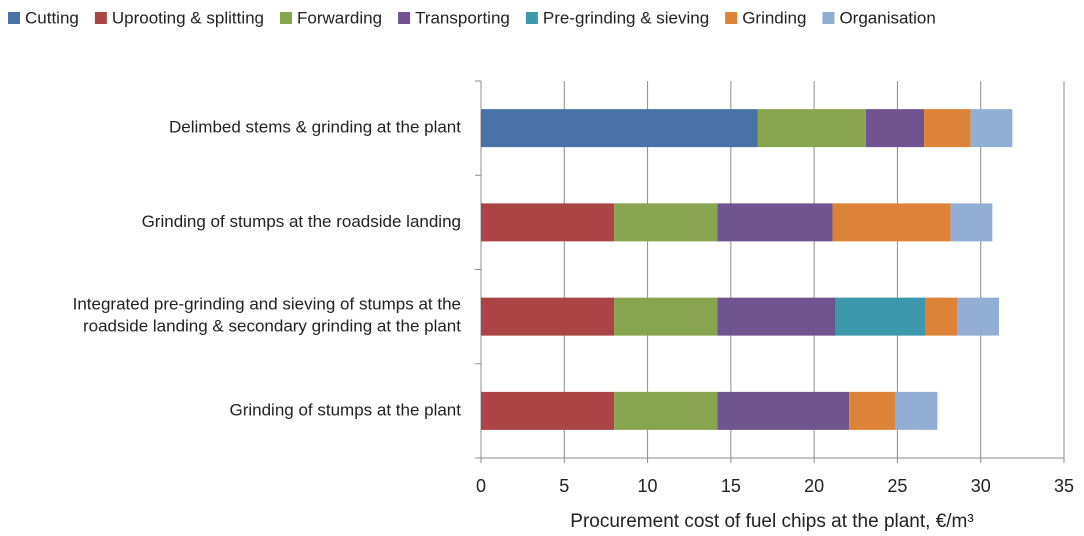 Image resolution: width=1084 pixels, height=536 pixels. I want to click on x-tick-label: 5, so click(564, 486).